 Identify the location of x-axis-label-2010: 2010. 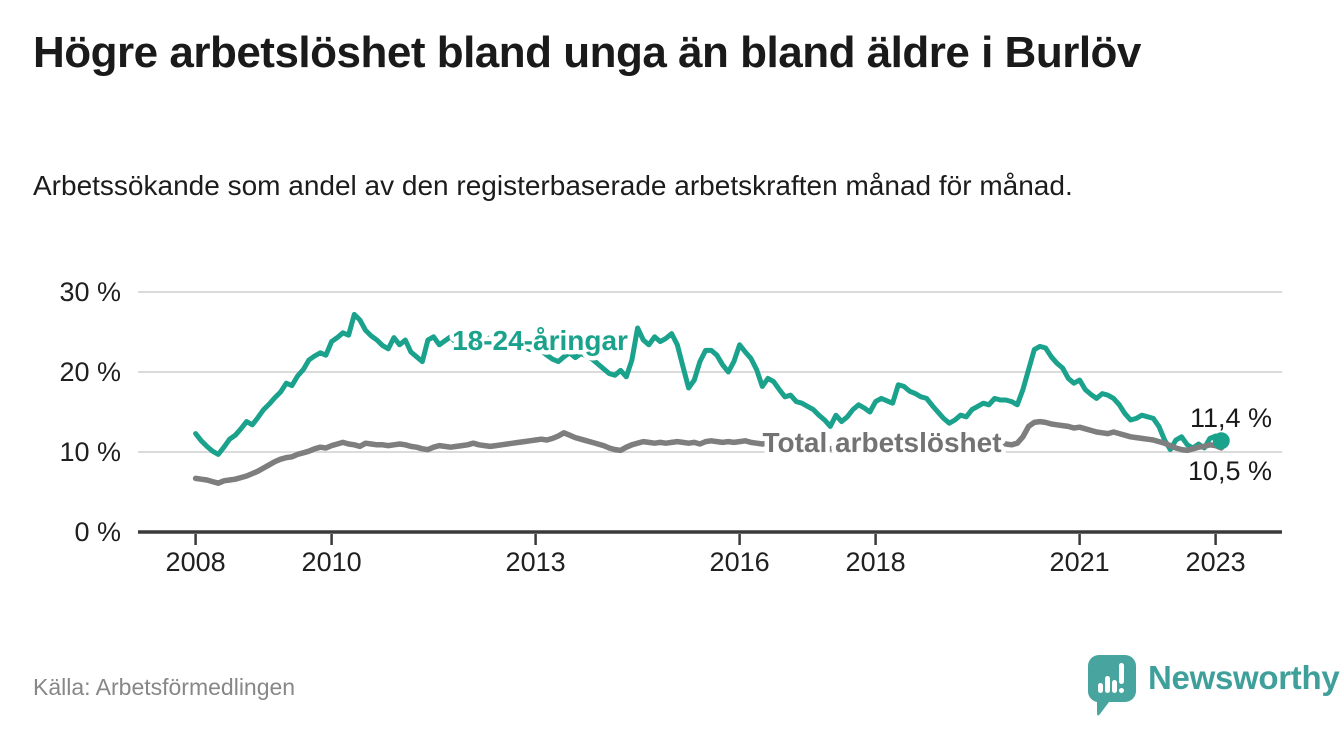
(332, 562).